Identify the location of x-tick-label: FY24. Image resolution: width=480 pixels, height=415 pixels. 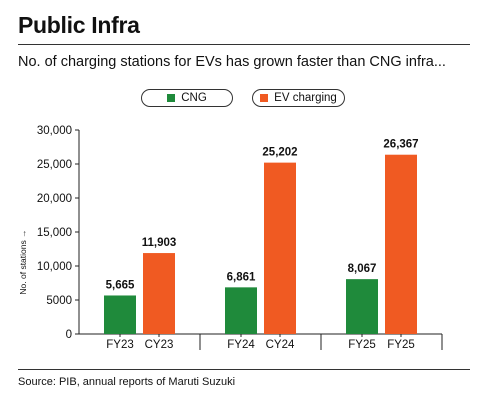
(241, 345).